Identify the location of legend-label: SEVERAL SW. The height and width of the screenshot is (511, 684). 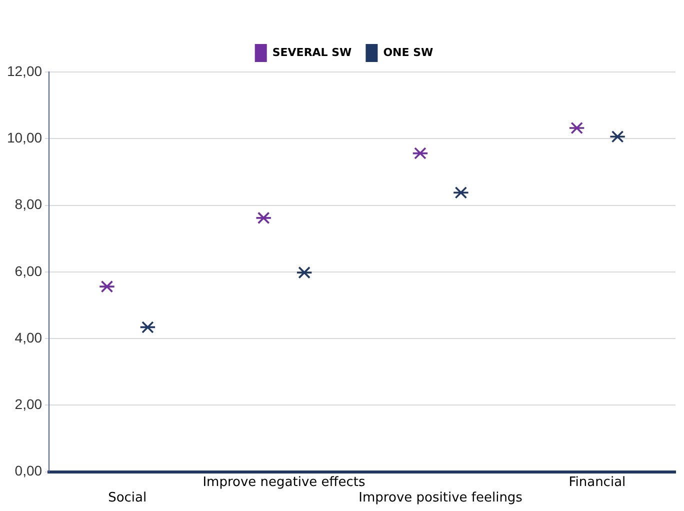
(312, 52).